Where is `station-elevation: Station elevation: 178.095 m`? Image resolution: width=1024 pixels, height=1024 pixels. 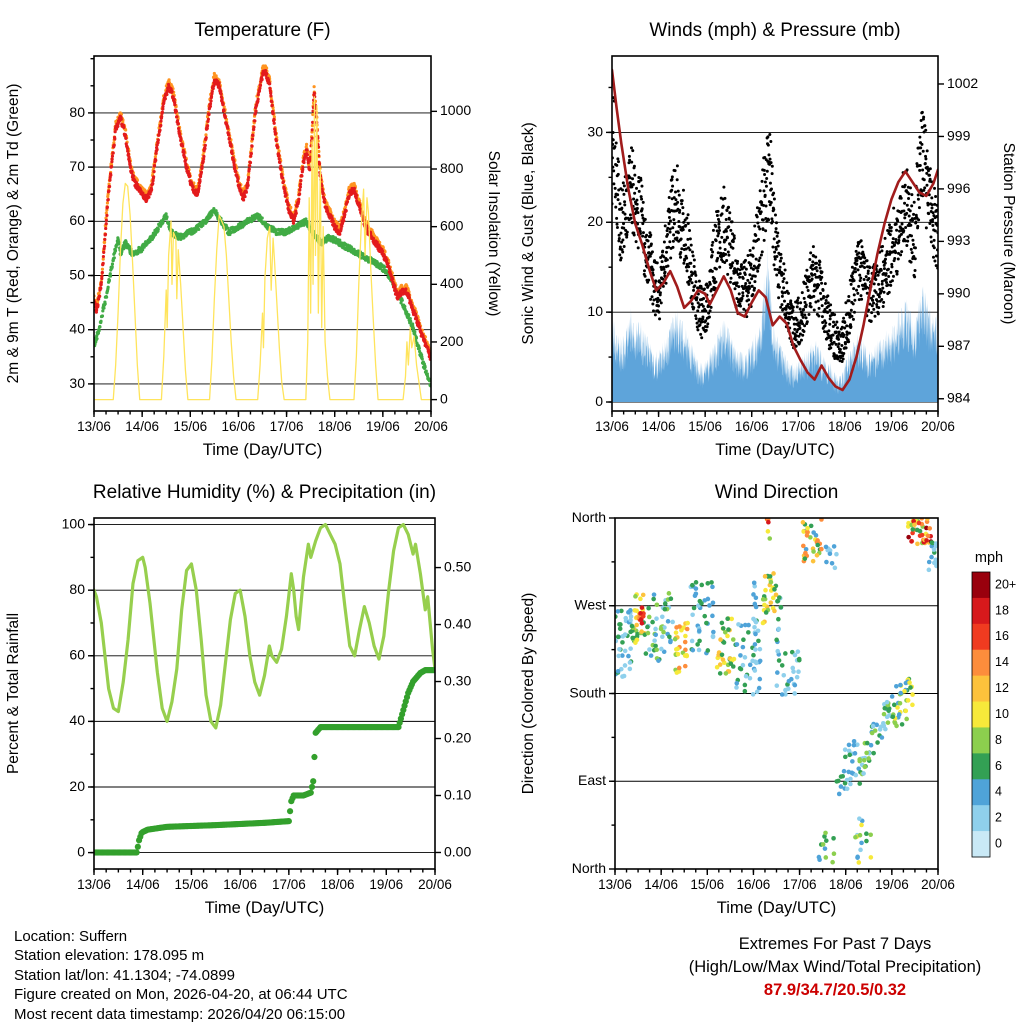 station-elevation: Station elevation: 178.095 m is located at coordinates (109, 956).